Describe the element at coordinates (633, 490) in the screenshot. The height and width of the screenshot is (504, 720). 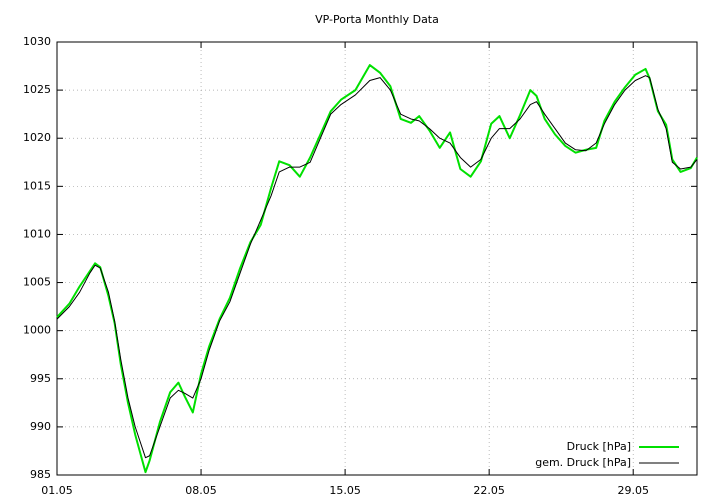
I see `x-tick-label: 29.05` at that location.